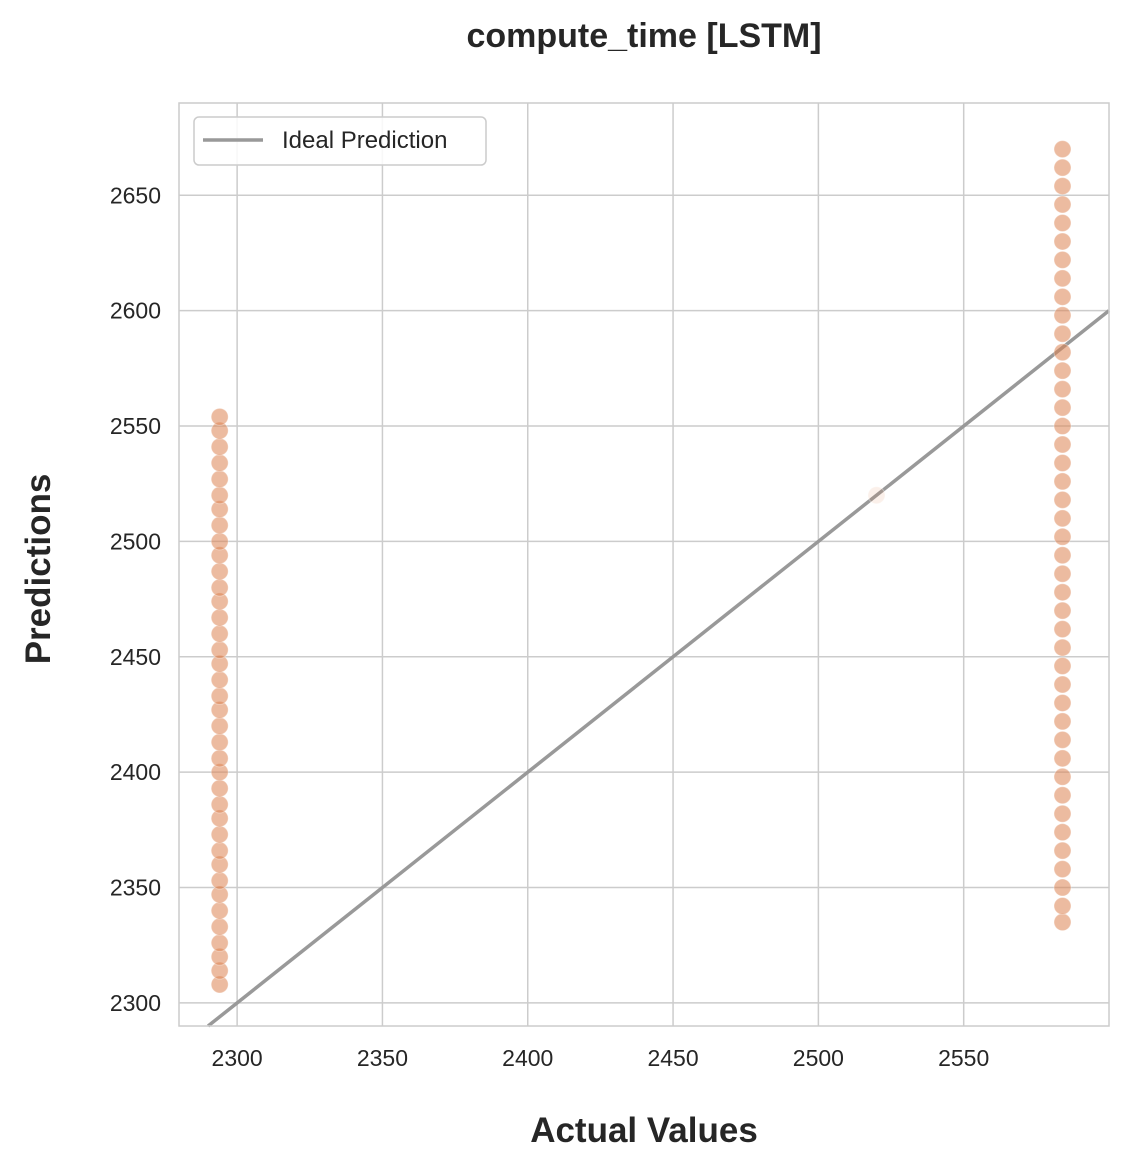  What do you see at coordinates (135, 426) in the screenshot?
I see `y-tick-label: 2550` at bounding box center [135, 426].